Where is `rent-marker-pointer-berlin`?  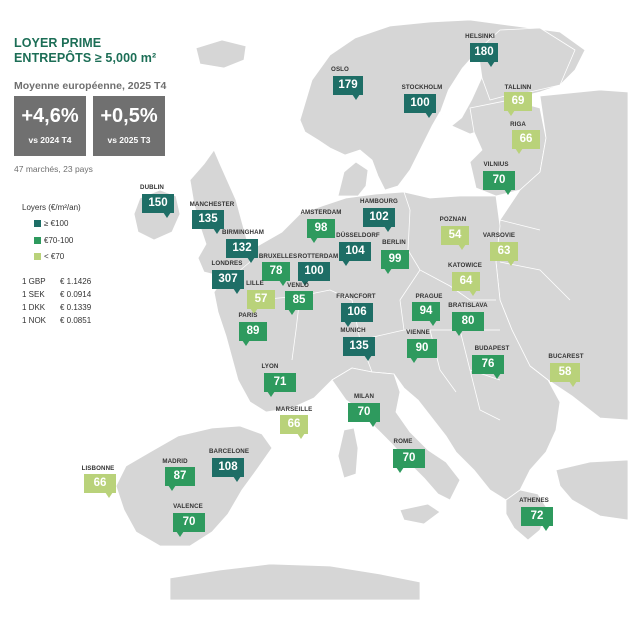
rent-marker-pointer-berlin is located at coordinates (388, 271).